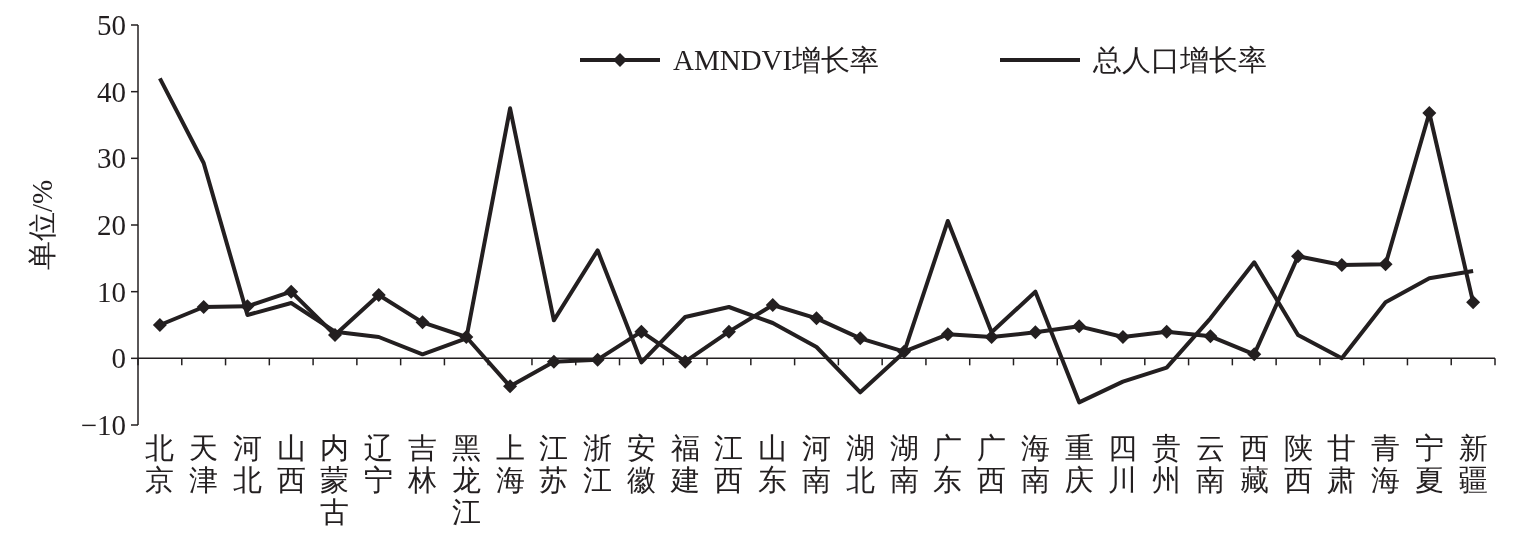 This screenshot has width=1536, height=558. I want to click on x-tick-label: 福建, so click(684, 464).